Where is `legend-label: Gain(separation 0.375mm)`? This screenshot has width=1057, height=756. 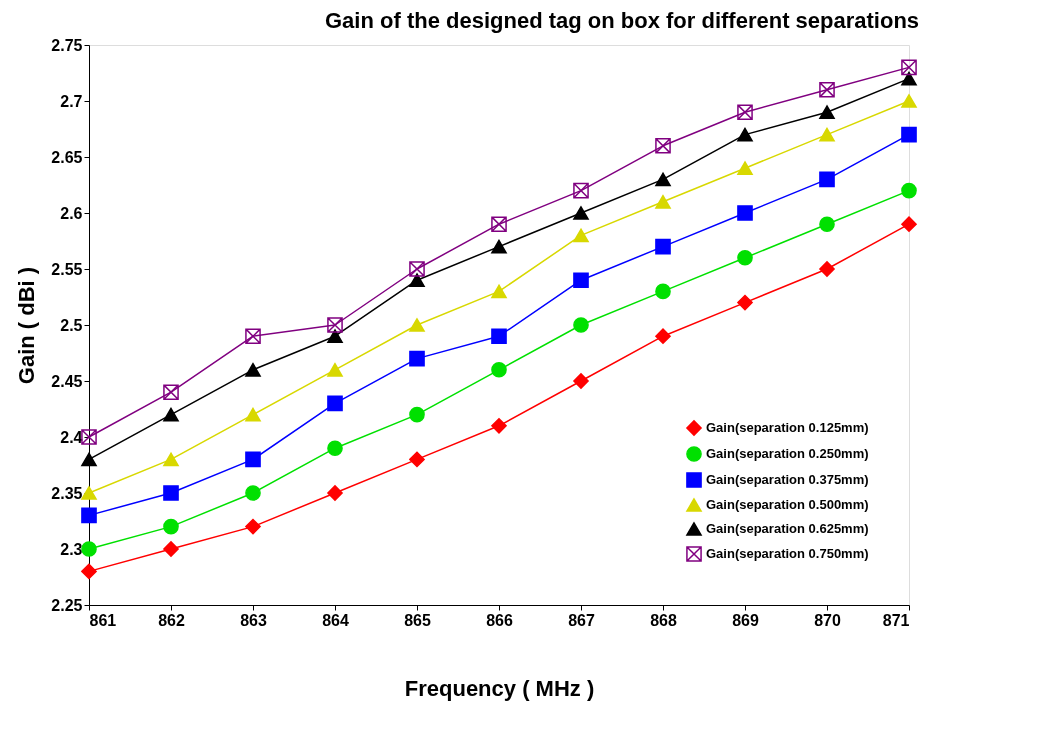 legend-label: Gain(separation 0.375mm) is located at coordinates (787, 479).